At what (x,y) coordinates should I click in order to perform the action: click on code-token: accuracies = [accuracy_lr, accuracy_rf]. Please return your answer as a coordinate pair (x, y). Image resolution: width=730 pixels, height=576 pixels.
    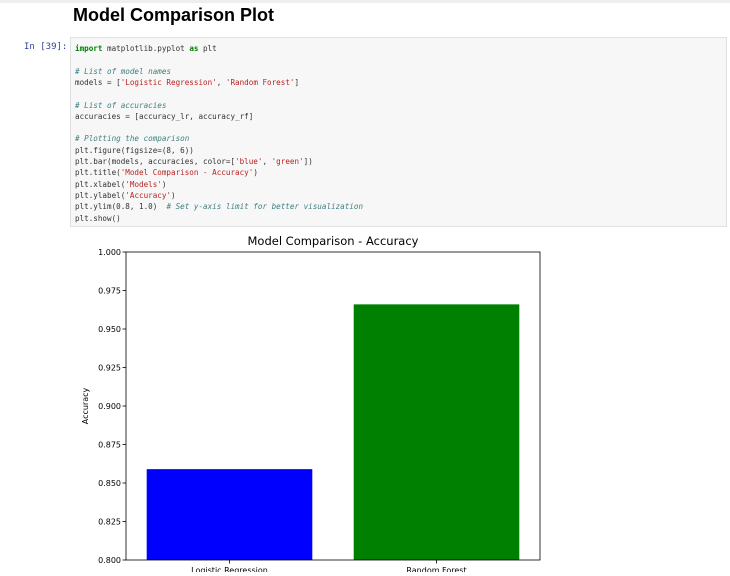
    Looking at the image, I should click on (164, 116).